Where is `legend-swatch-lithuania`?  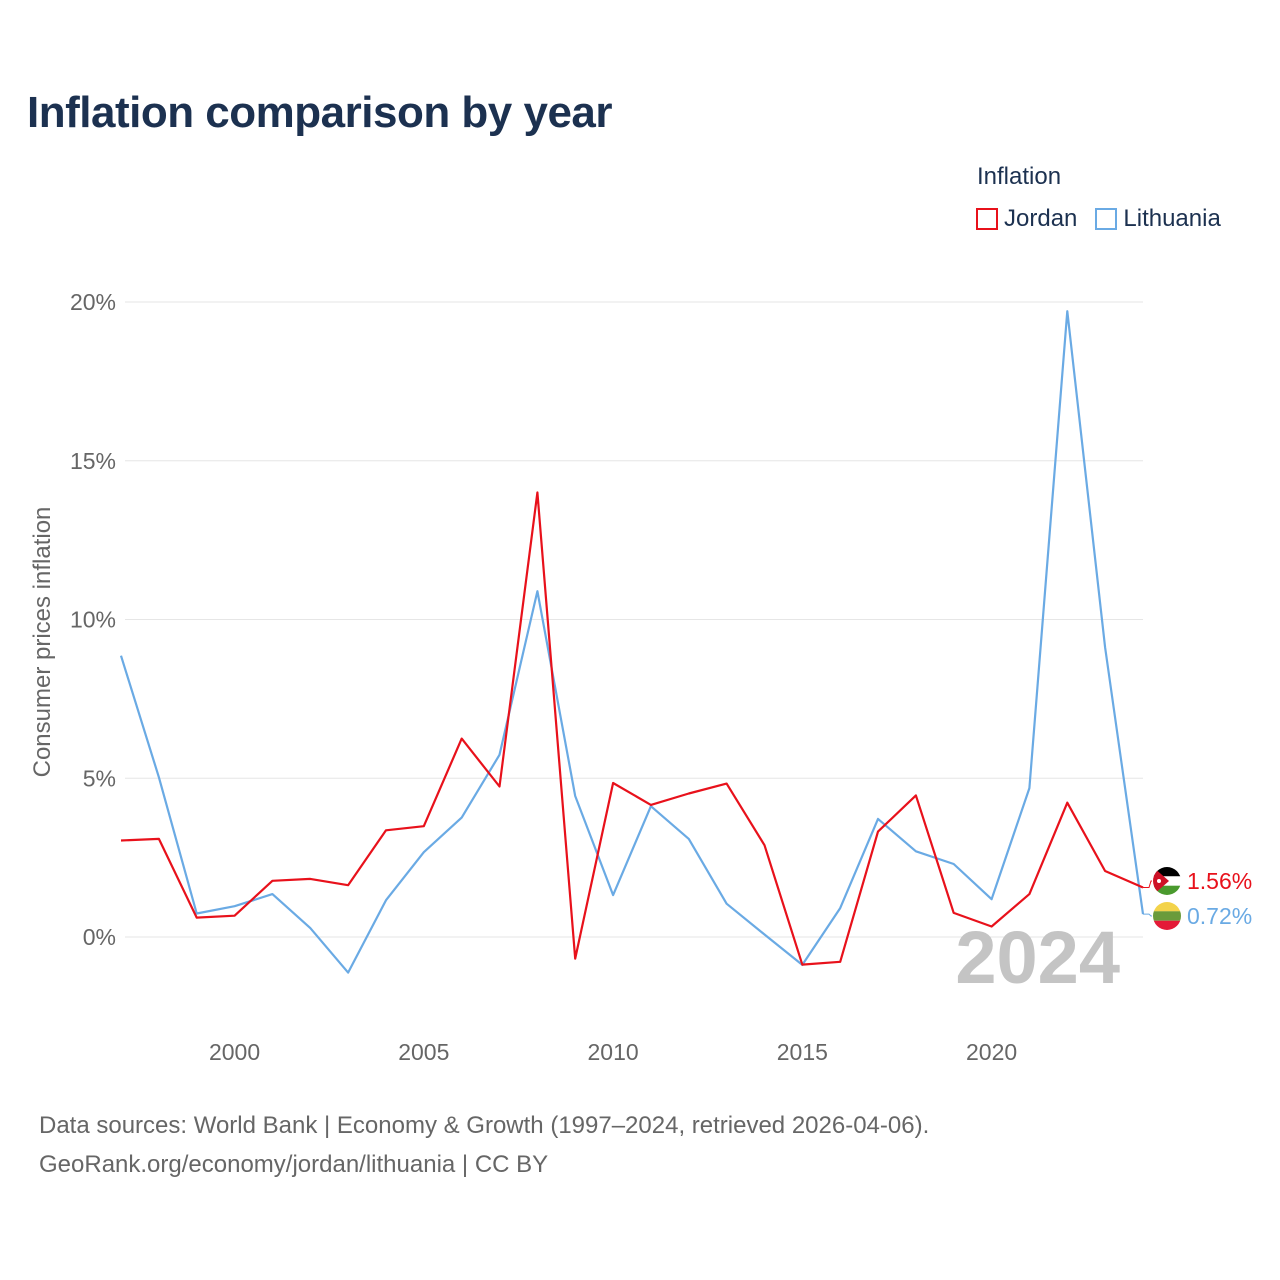 legend-swatch-lithuania is located at coordinates (1106, 219).